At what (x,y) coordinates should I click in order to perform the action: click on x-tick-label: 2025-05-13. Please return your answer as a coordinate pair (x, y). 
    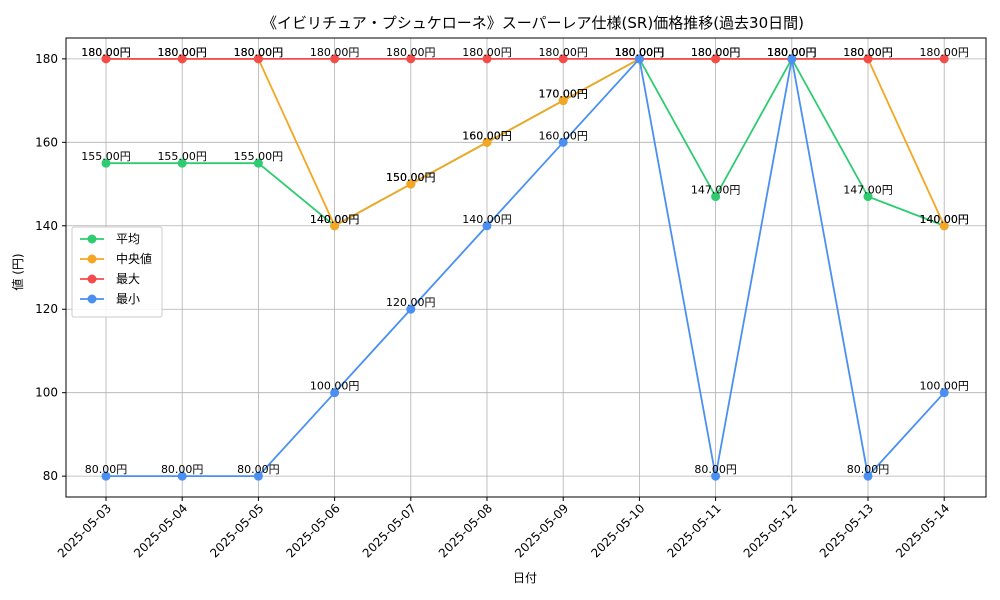
    Looking at the image, I should click on (846, 530).